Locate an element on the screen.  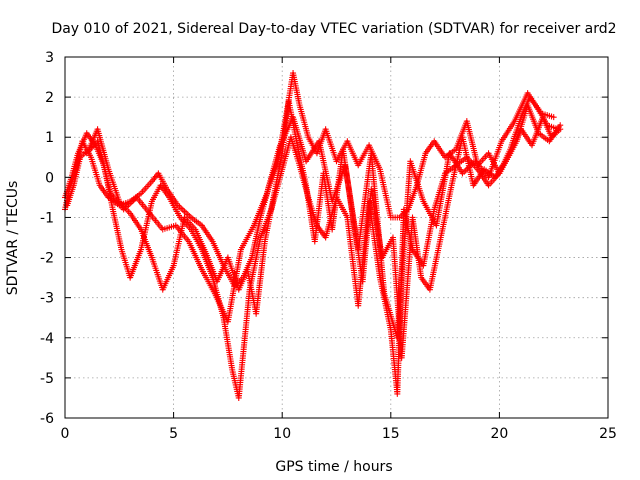
x-tick-label: 25 is located at coordinates (608, 434).